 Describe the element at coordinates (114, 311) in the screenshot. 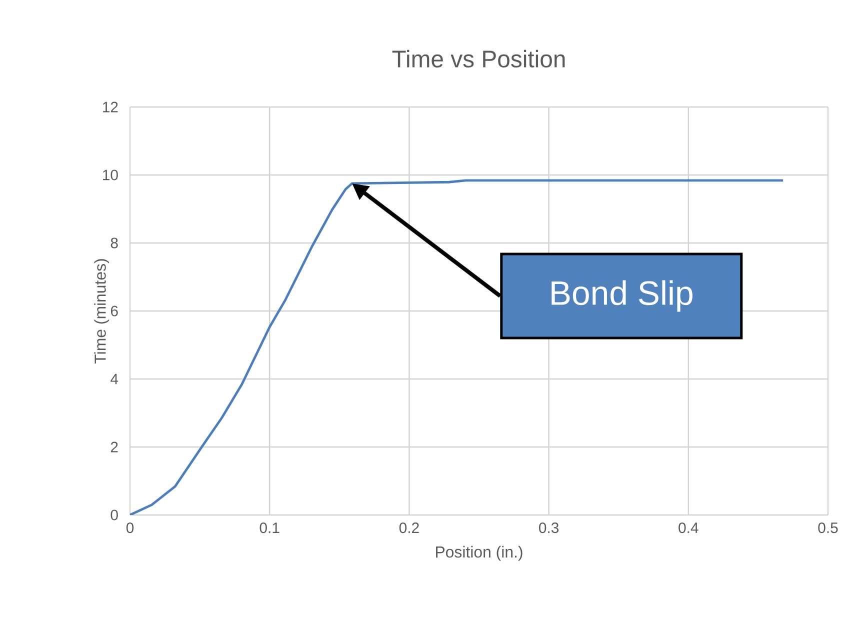

I see `y-tick-label: 6` at that location.